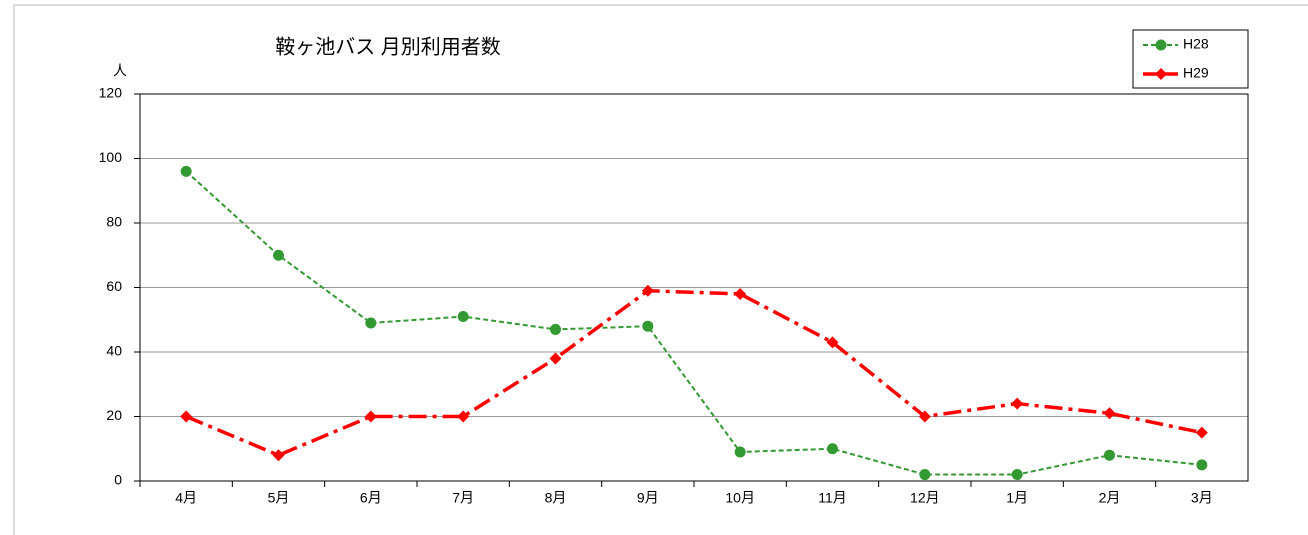 The width and height of the screenshot is (1308, 535). I want to click on legend-box, so click(1190, 59).